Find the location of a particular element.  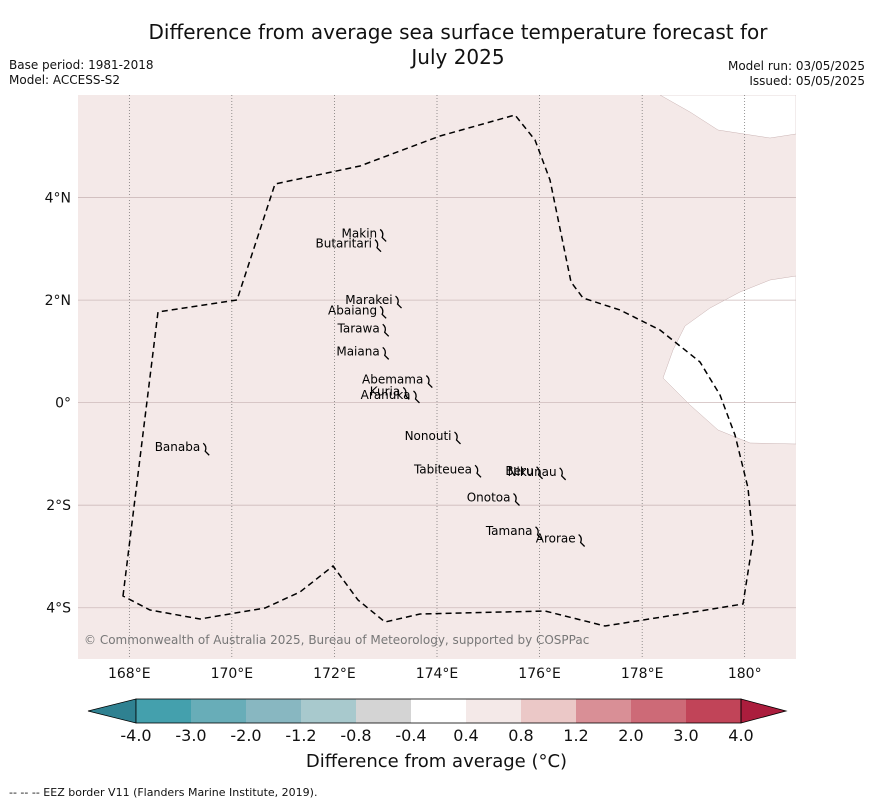

island-label: Tamana is located at coordinates (509, 531).